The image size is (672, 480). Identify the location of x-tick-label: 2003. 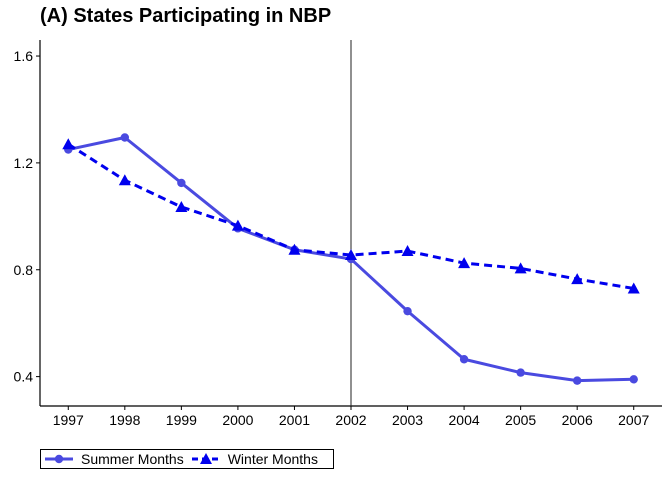
(407, 420).